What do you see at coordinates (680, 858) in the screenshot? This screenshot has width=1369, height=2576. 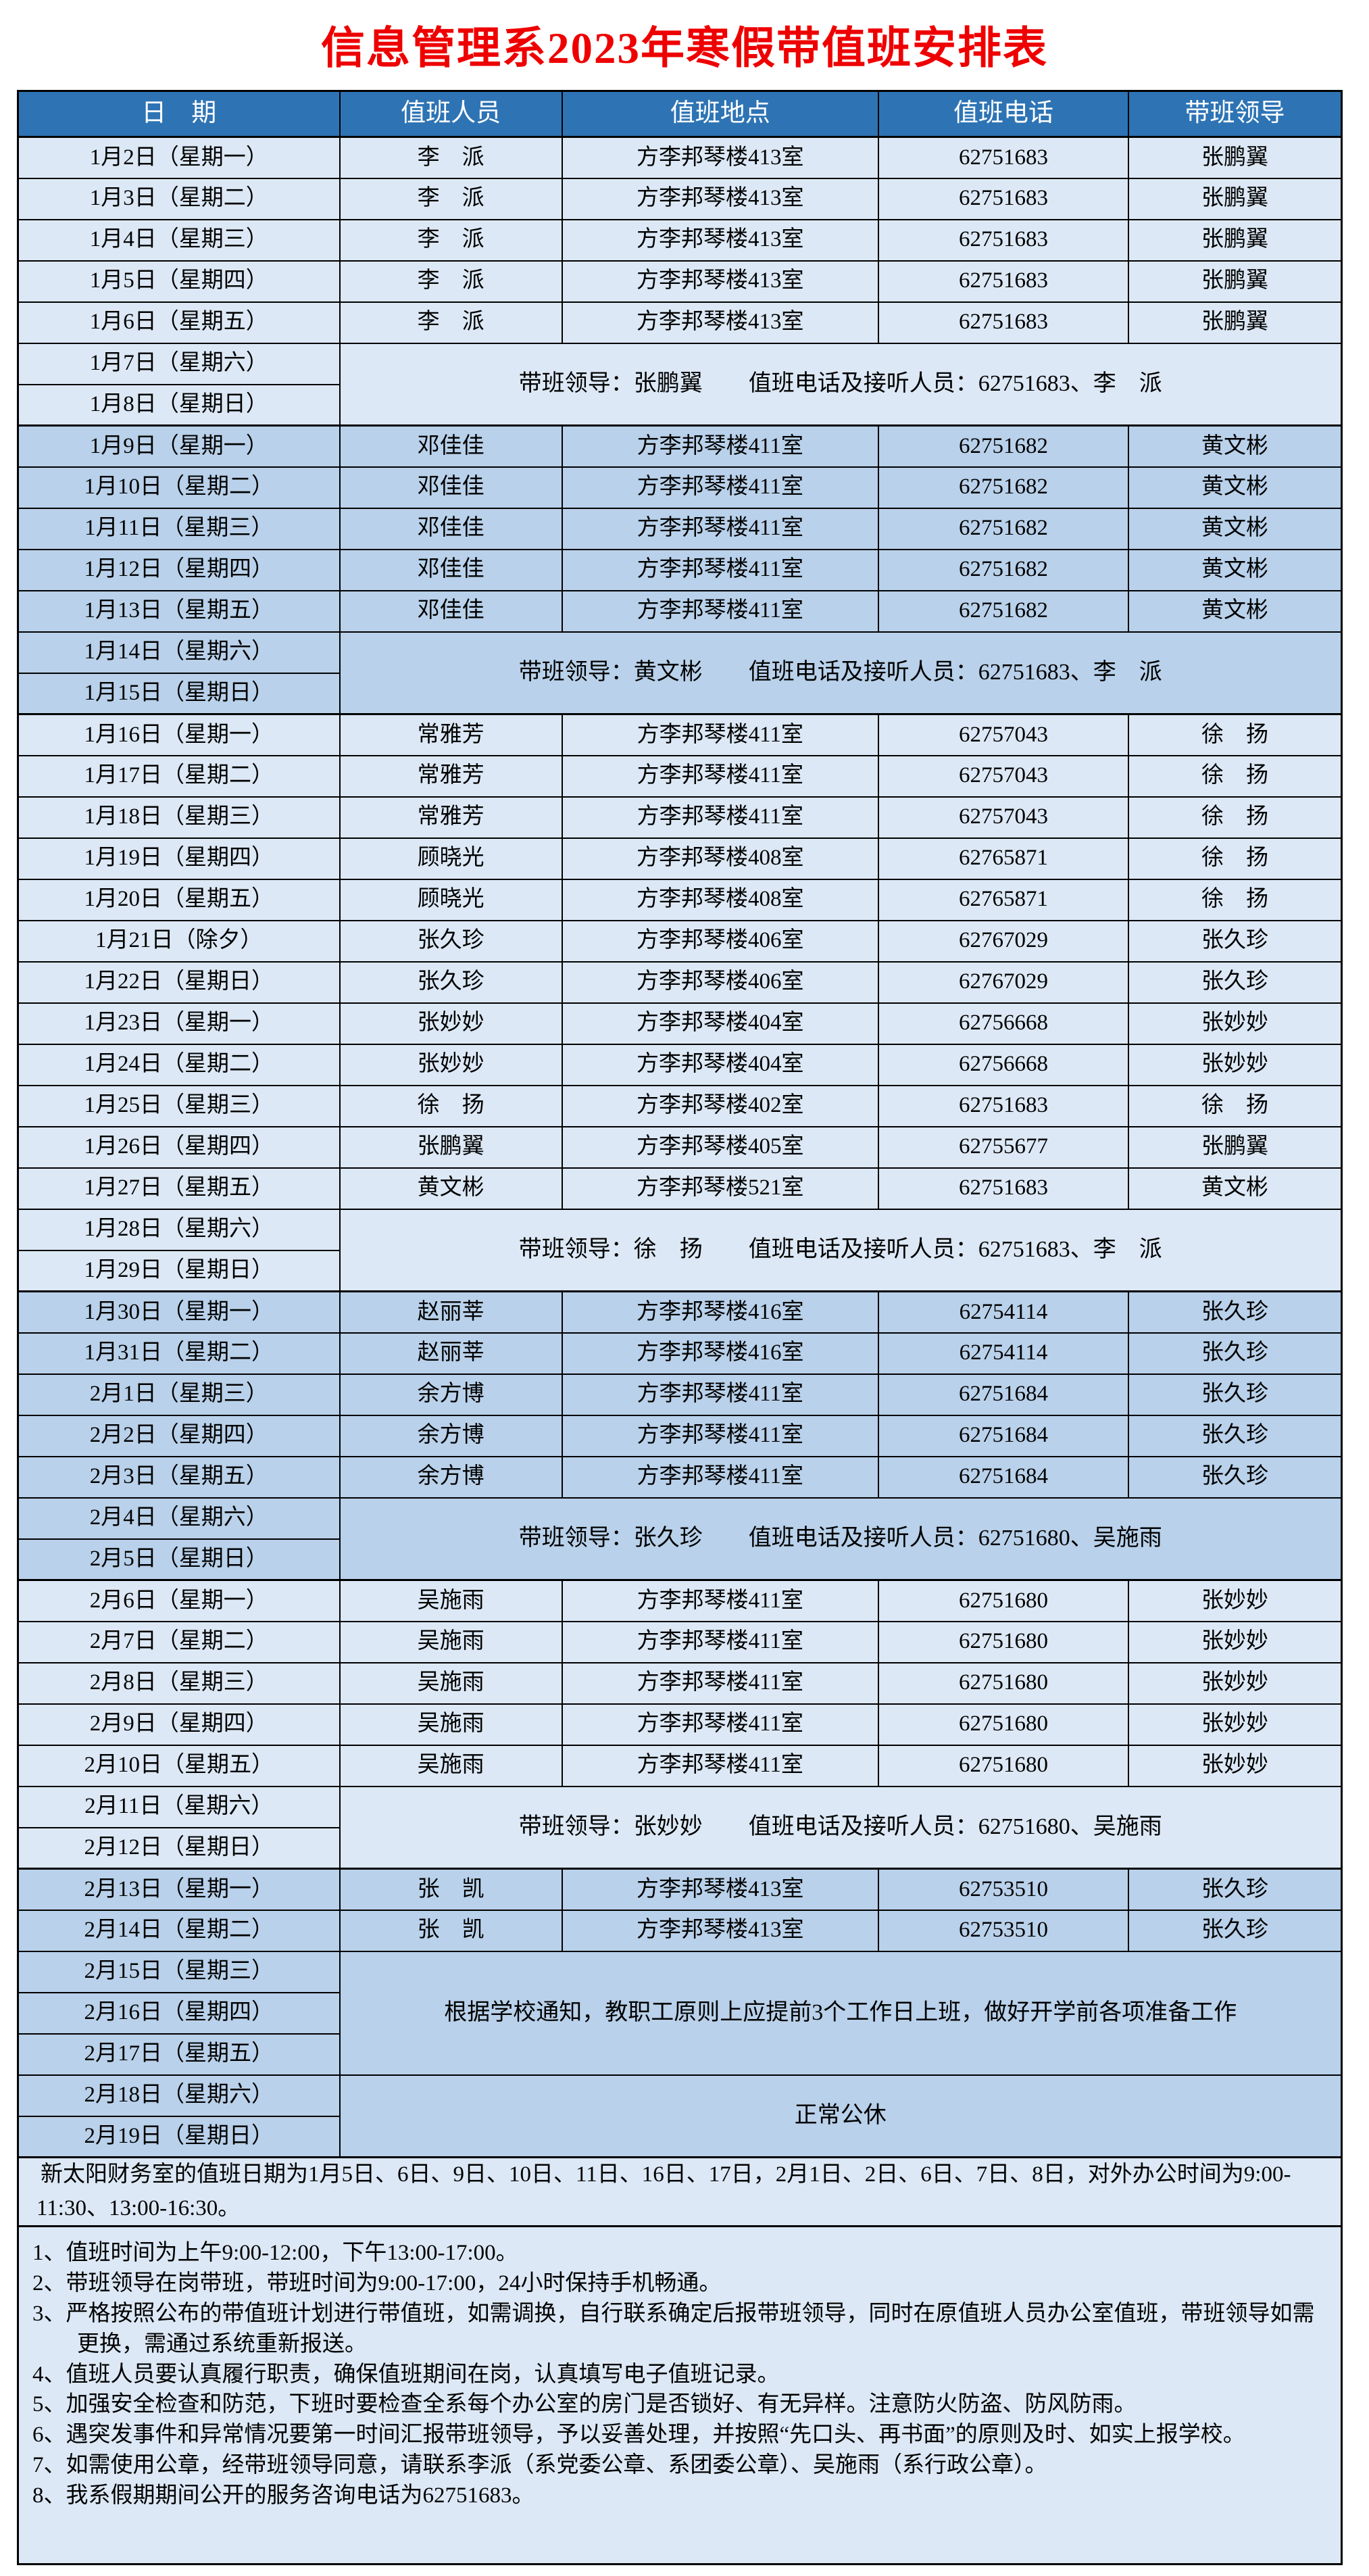 I see `table-row: 1月19日（星期四） 顾晓光 方李邦琴楼408室 62765871 徐 扬` at bounding box center [680, 858].